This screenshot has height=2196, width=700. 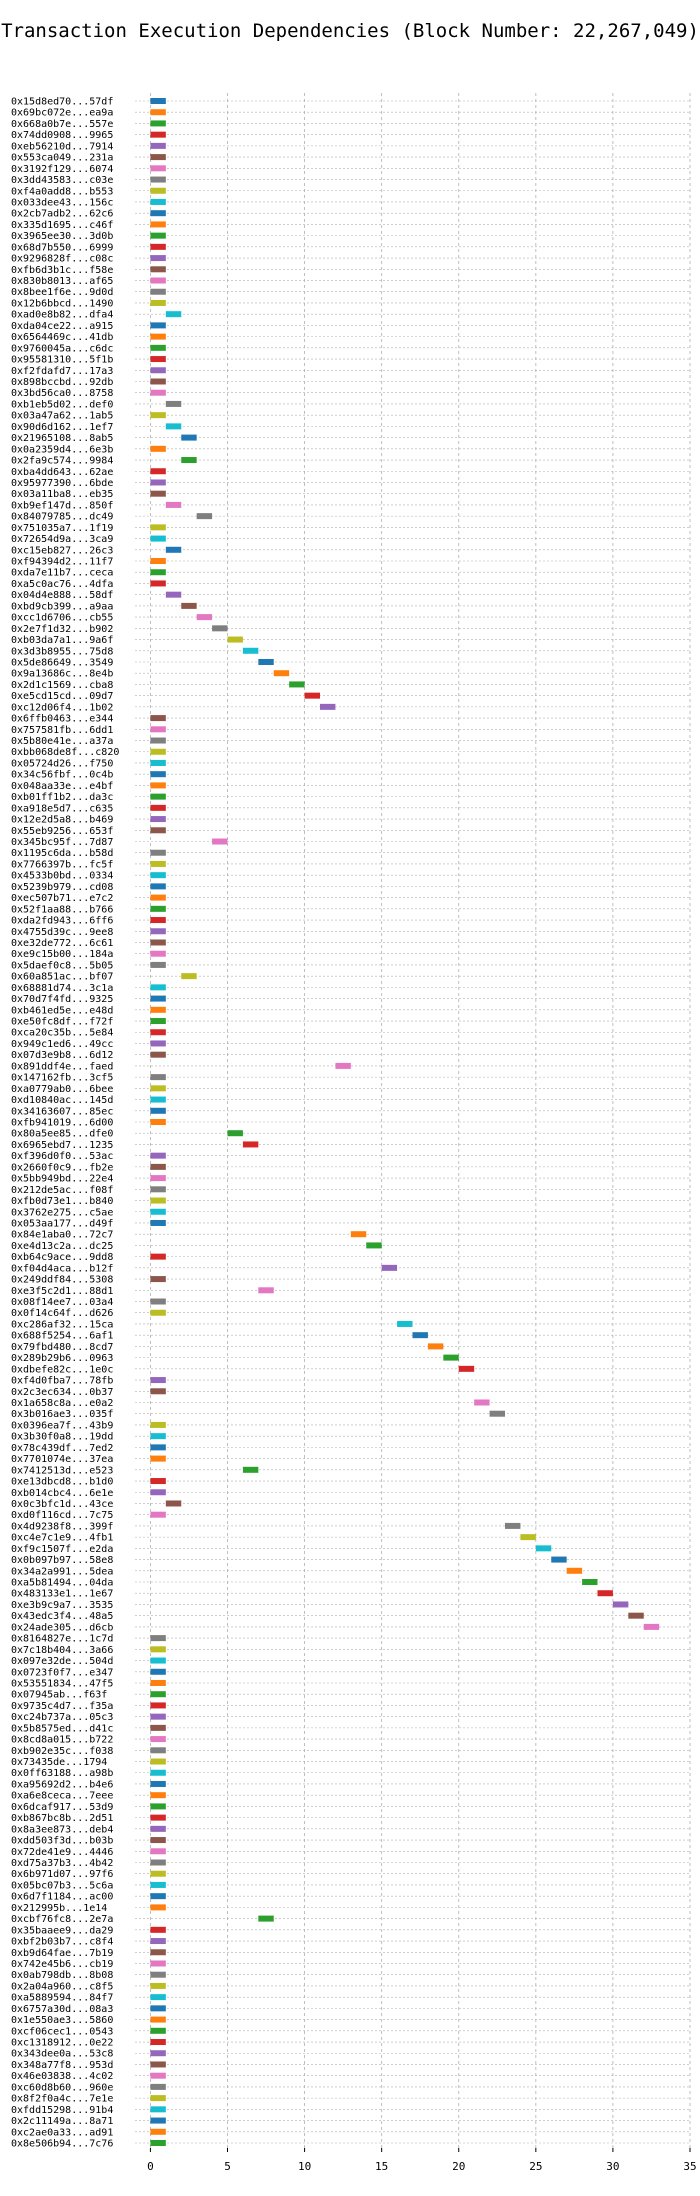 What do you see at coordinates (62, 1055) in the screenshot?
I see `transaction-label: 0x07d3e9b8...6d12` at bounding box center [62, 1055].